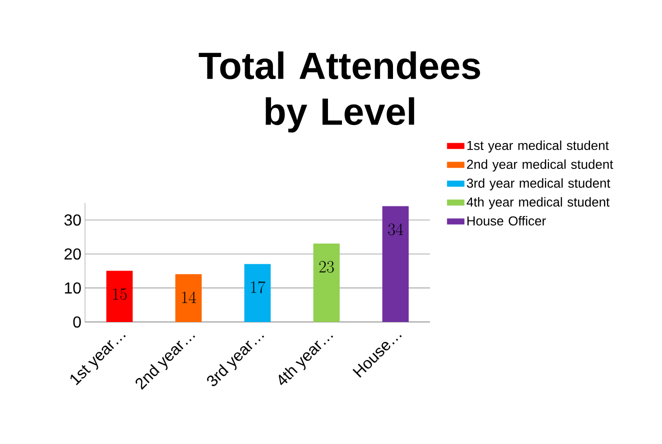 This screenshot has width=662, height=444. Describe the element at coordinates (72, 288) in the screenshot. I see `y-tick-label: 10` at that location.